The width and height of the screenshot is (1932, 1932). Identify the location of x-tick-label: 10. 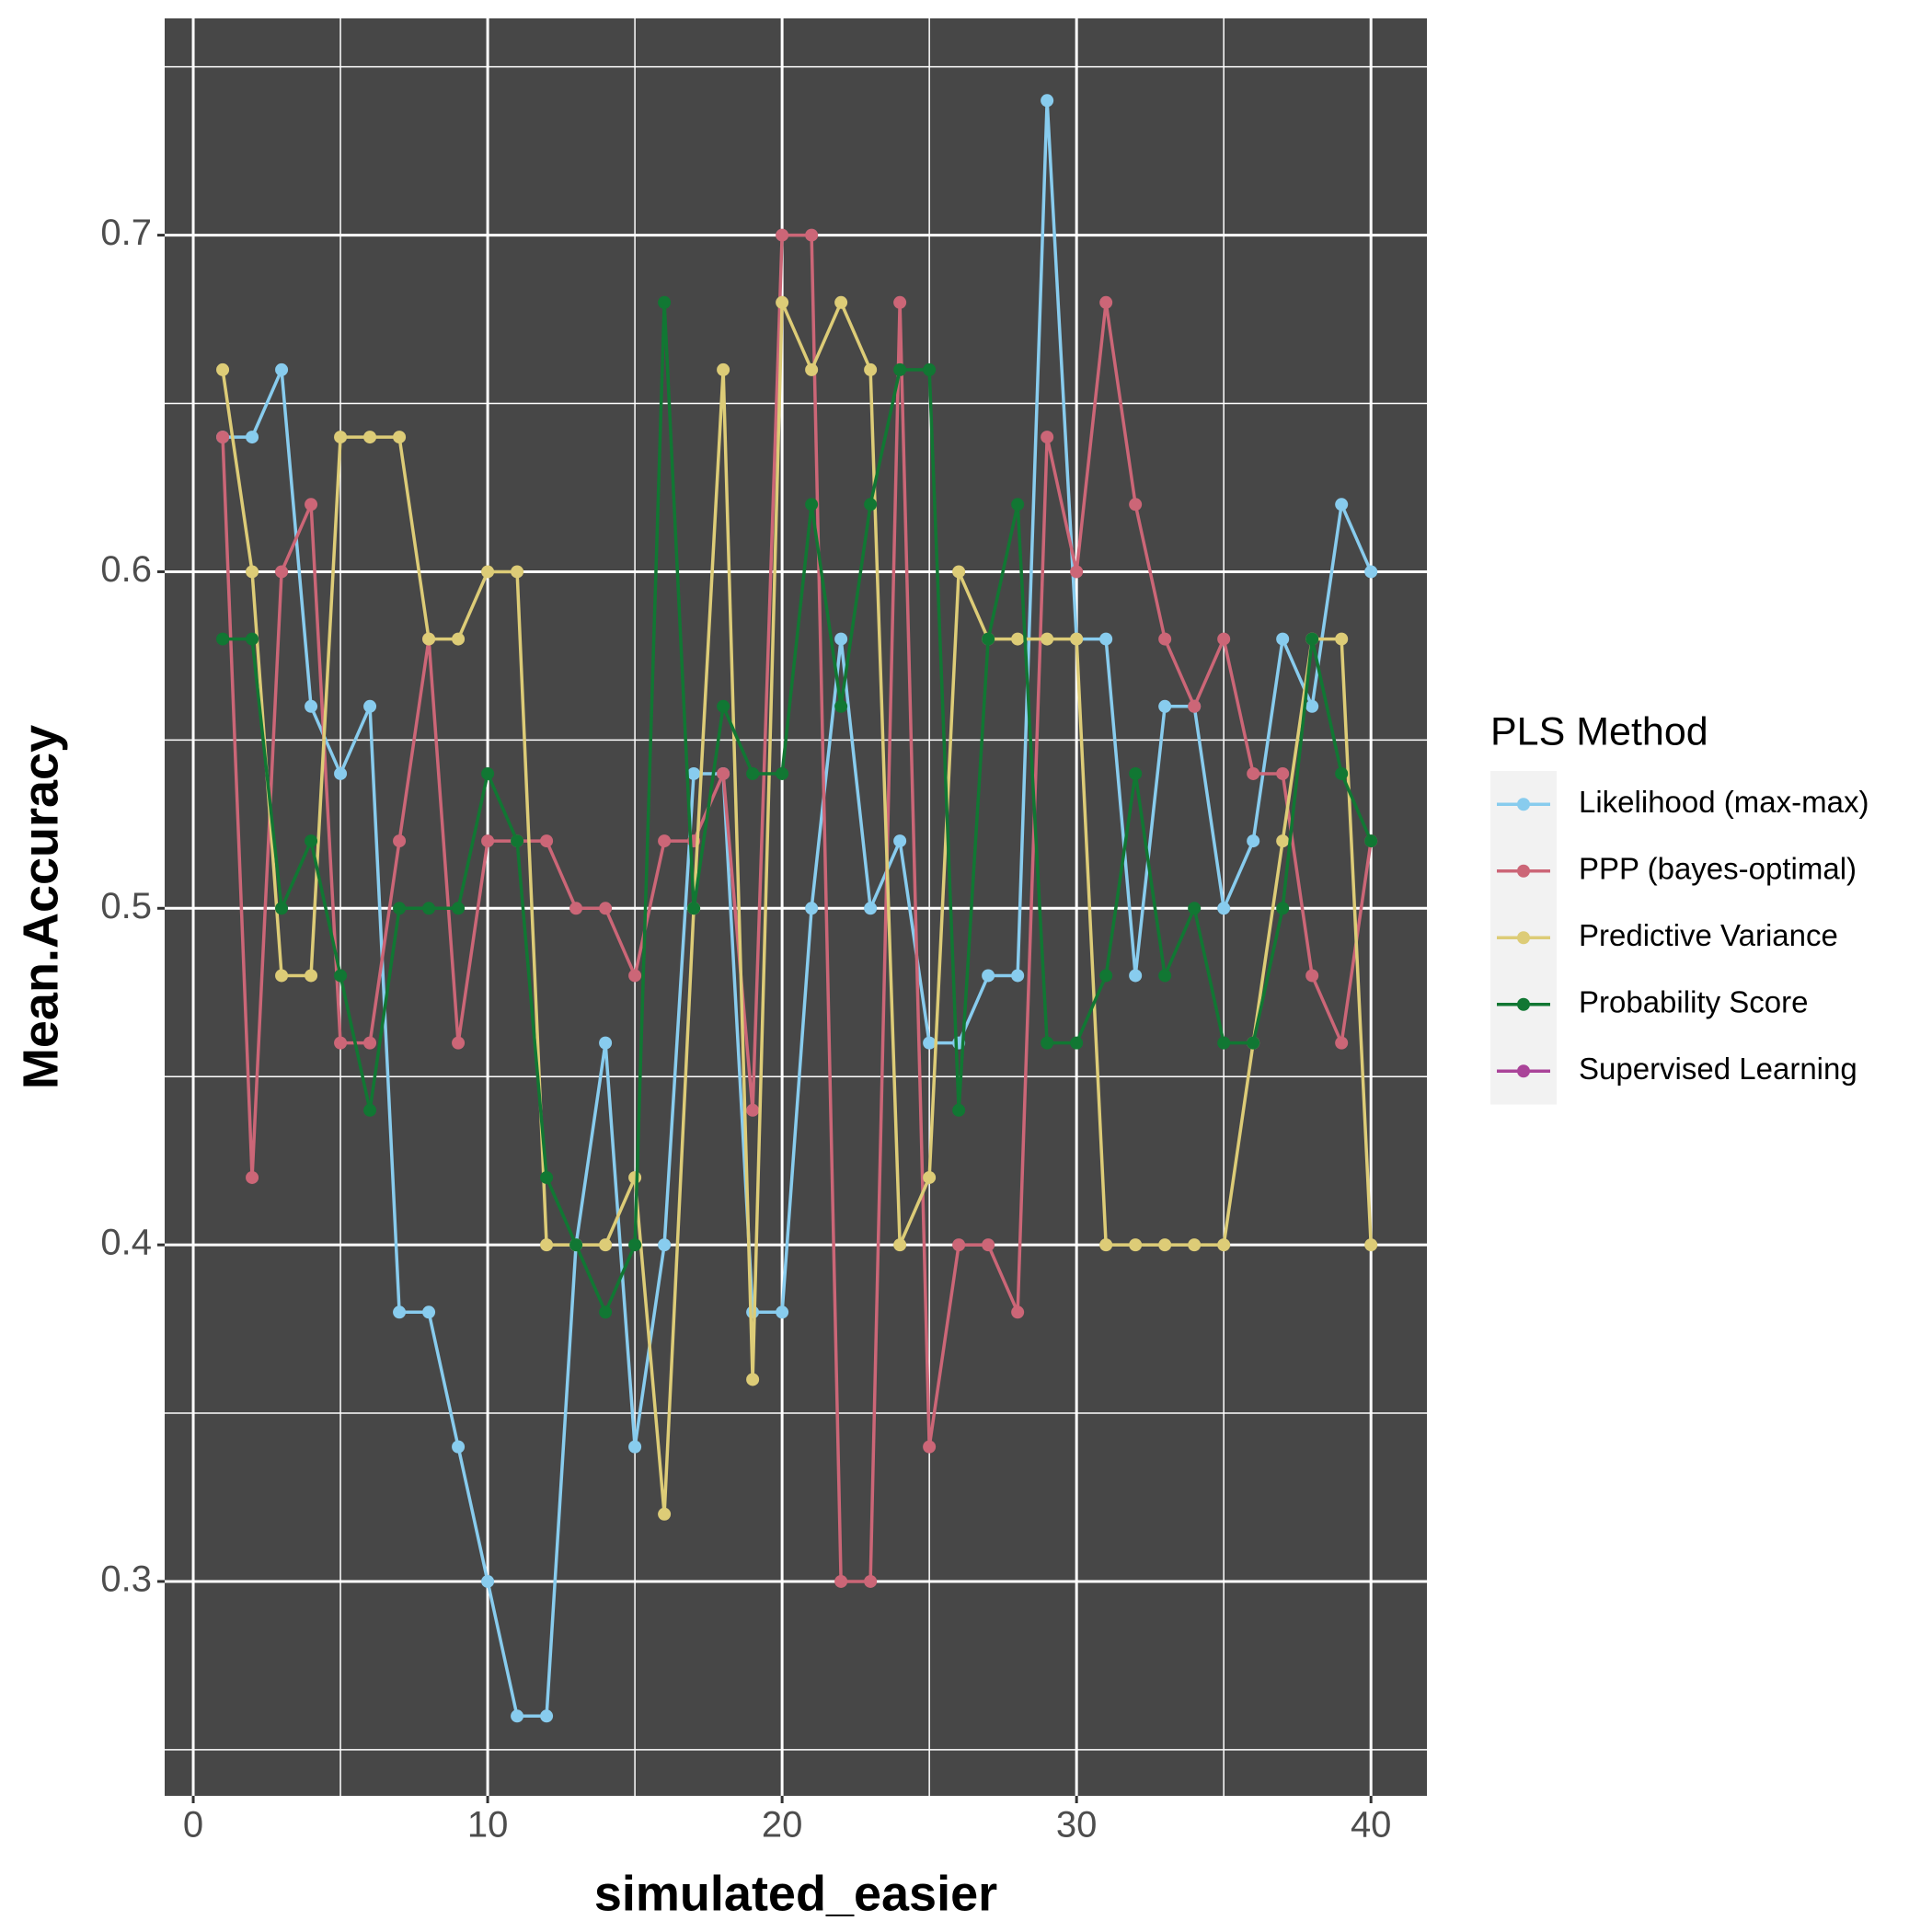
(488, 1825).